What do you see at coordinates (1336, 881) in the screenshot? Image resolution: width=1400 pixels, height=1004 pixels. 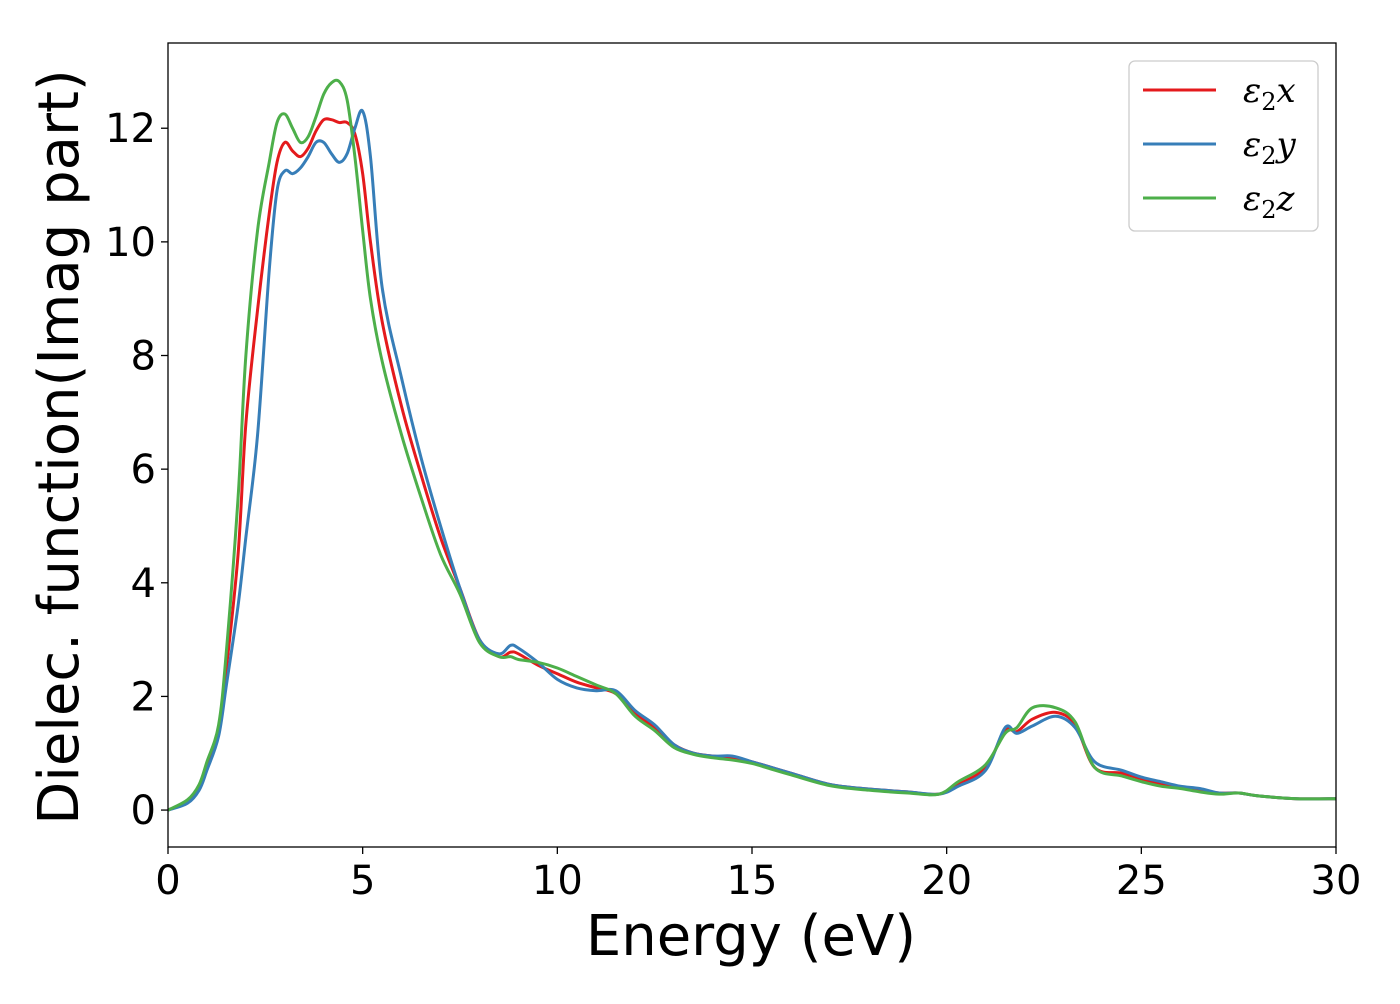 I see `x-tick-label: 30` at bounding box center [1336, 881].